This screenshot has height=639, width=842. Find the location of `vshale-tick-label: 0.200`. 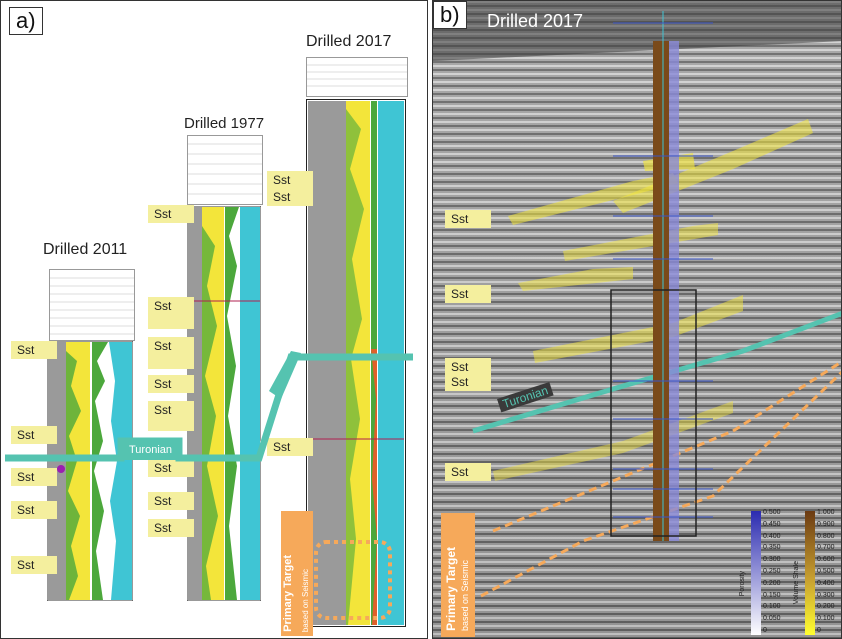

vshale-tick-label: 0.200 is located at coordinates (826, 607).